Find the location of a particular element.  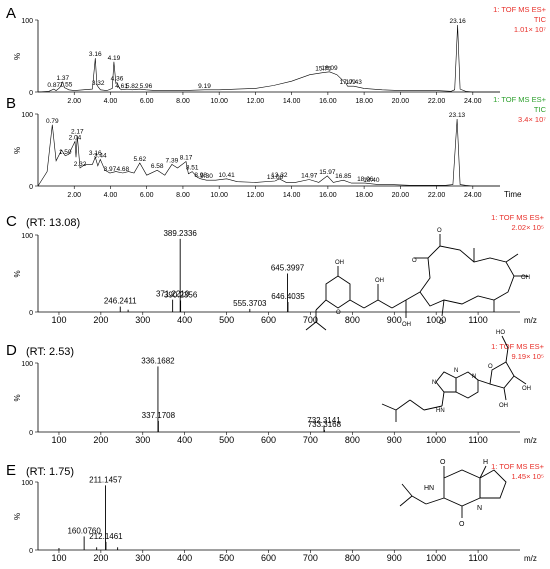

info-line: 1: TOF MS ES+ is located at coordinates (517, 217).